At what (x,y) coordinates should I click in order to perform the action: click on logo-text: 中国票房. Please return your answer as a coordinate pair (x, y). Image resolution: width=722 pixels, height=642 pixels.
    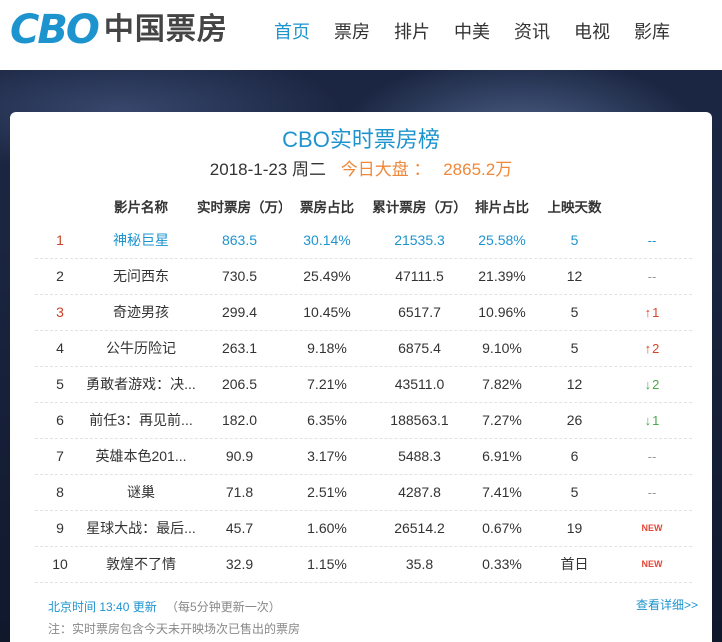
    Looking at the image, I should click on (165, 29).